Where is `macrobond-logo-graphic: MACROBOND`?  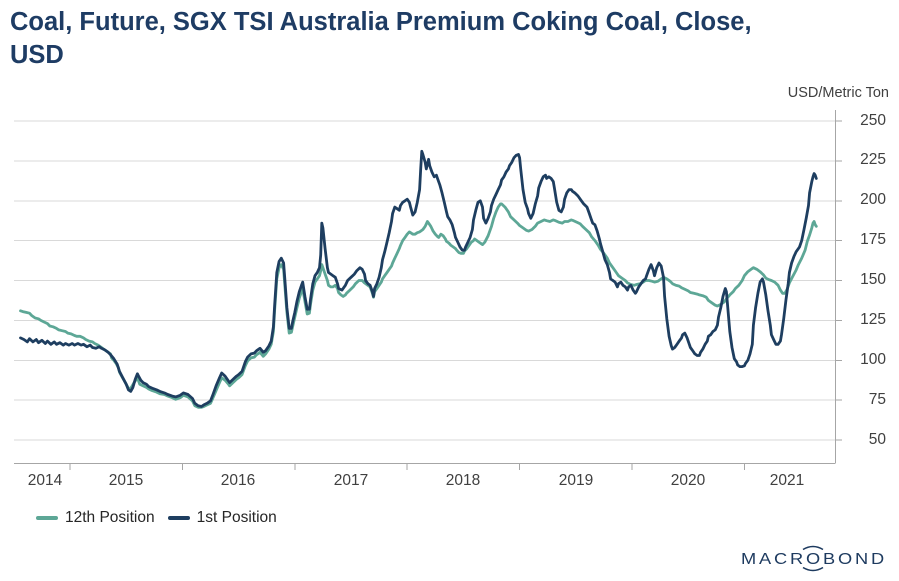 macrobond-logo-graphic: MACROBOND is located at coordinates (814, 558).